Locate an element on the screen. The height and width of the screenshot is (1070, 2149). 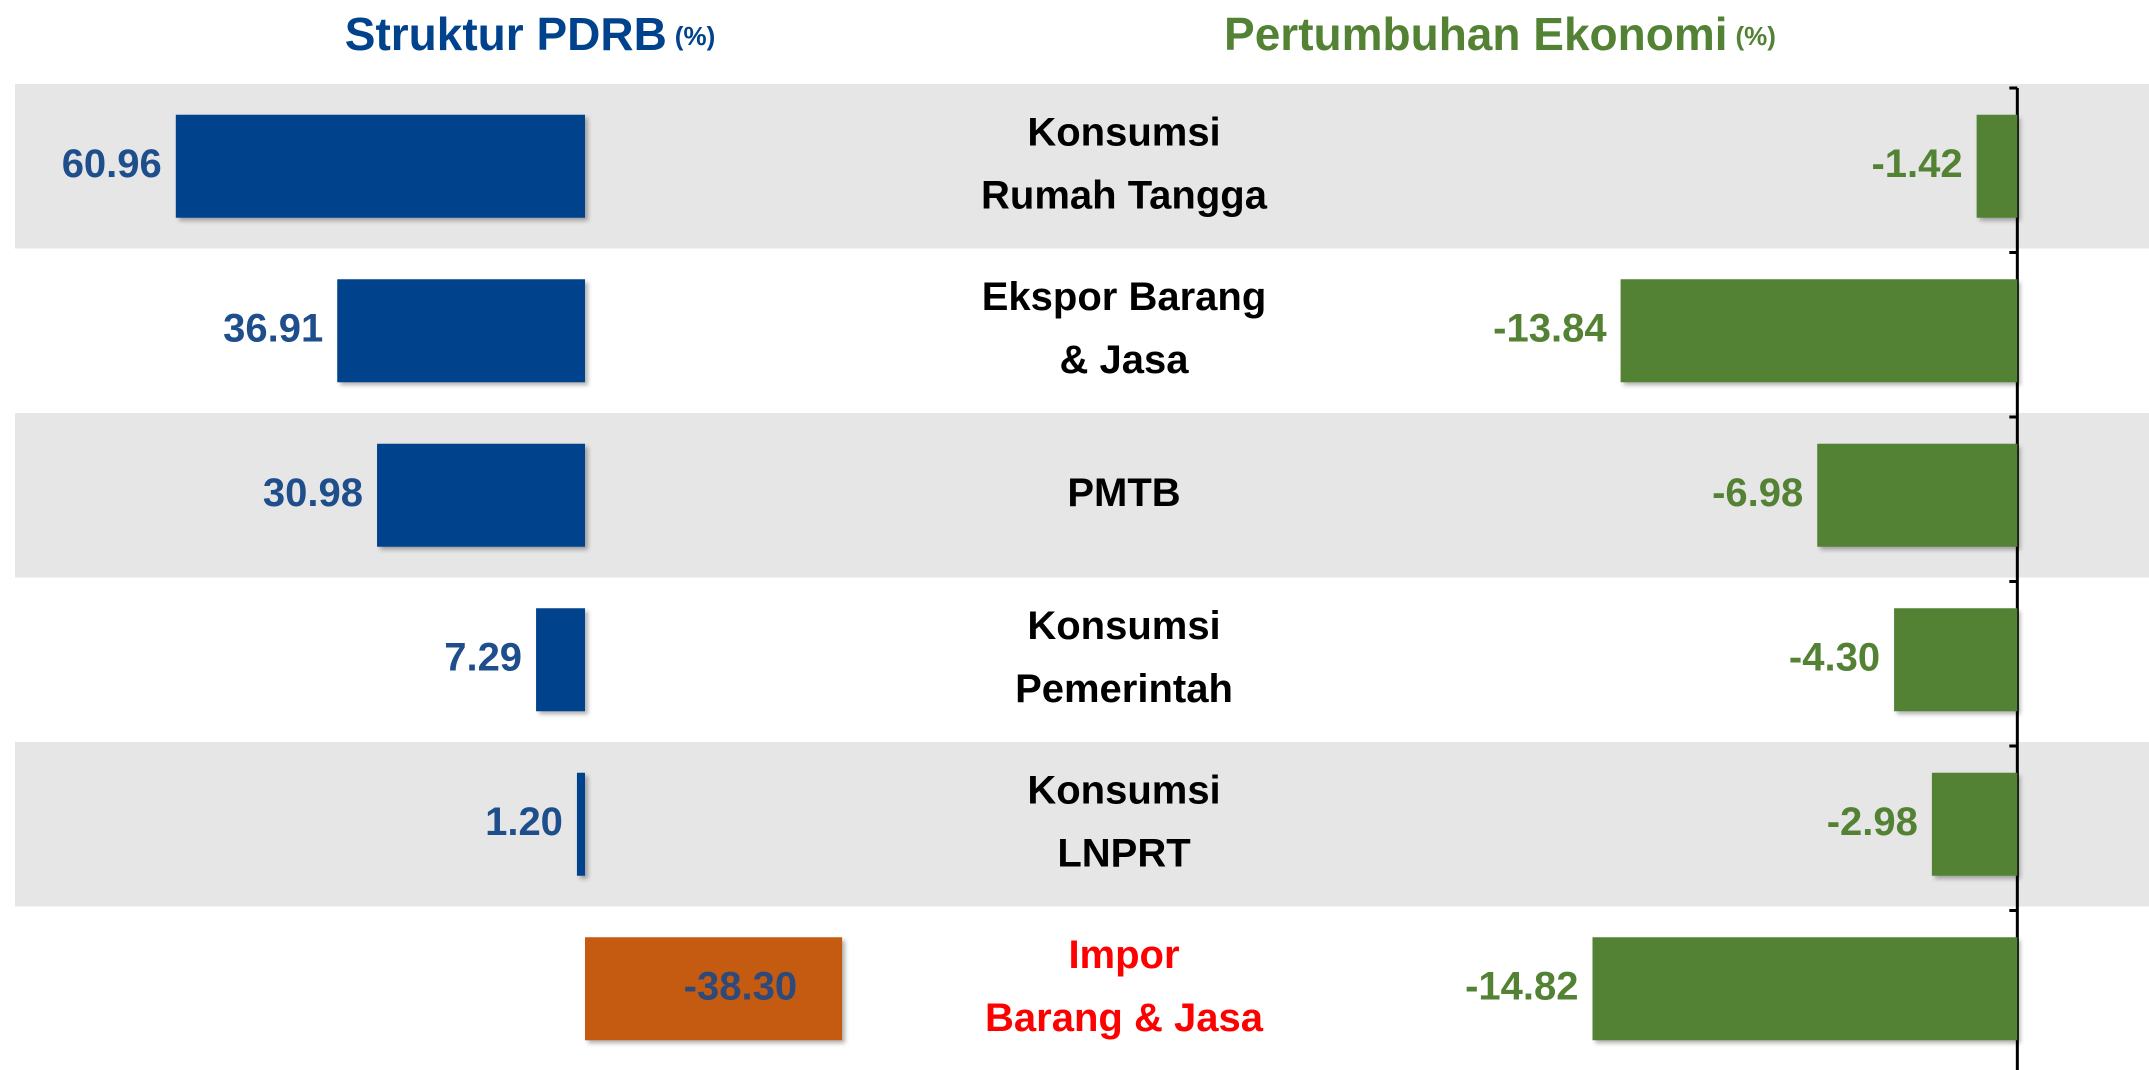
chart-title: Pertumbuhan Ekonomi (%) is located at coordinates (1500, 34).